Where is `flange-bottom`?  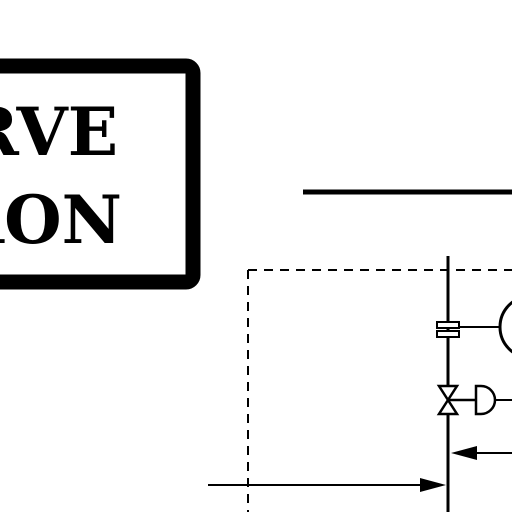
flange-bottom is located at coordinates (448, 334).